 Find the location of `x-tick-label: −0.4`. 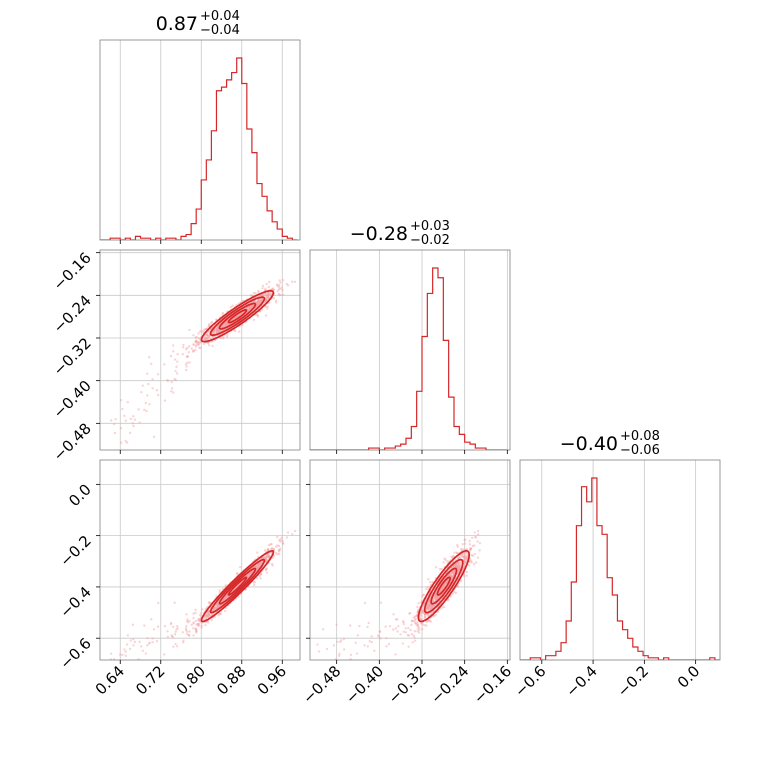

x-tick-label: −0.4 is located at coordinates (581, 681).